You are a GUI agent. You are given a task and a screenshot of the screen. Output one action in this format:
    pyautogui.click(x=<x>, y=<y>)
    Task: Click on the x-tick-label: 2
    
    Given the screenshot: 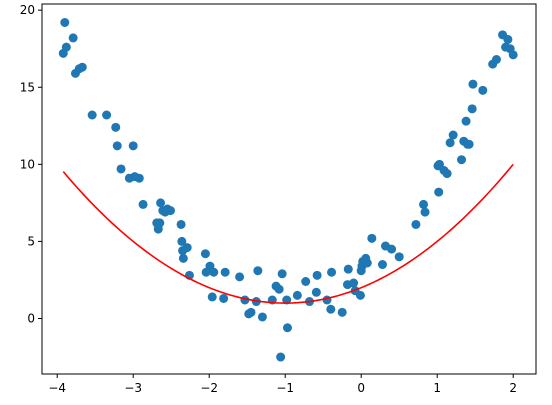 What is the action you would take?
    pyautogui.click(x=513, y=388)
    